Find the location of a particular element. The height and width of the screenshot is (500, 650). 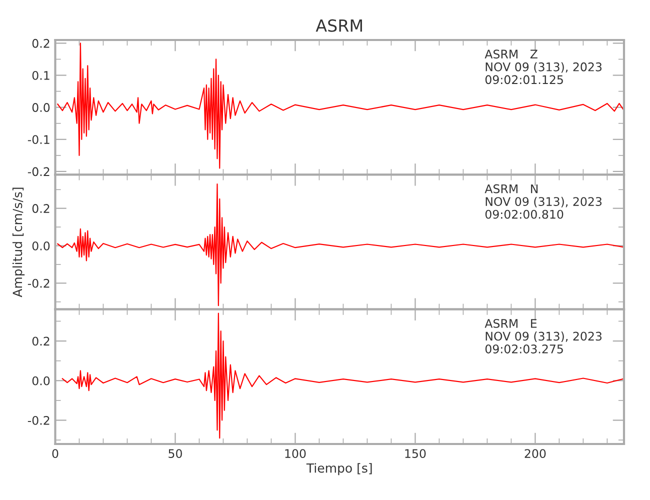

y-tick-label: -0.1 is located at coordinates (39, 139).